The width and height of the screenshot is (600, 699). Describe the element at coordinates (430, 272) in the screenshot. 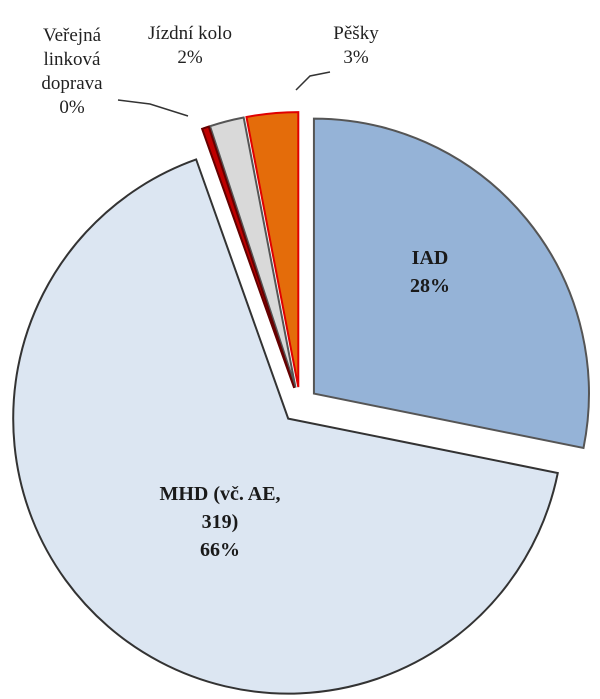

I see `slice-label: IAD 28%` at that location.